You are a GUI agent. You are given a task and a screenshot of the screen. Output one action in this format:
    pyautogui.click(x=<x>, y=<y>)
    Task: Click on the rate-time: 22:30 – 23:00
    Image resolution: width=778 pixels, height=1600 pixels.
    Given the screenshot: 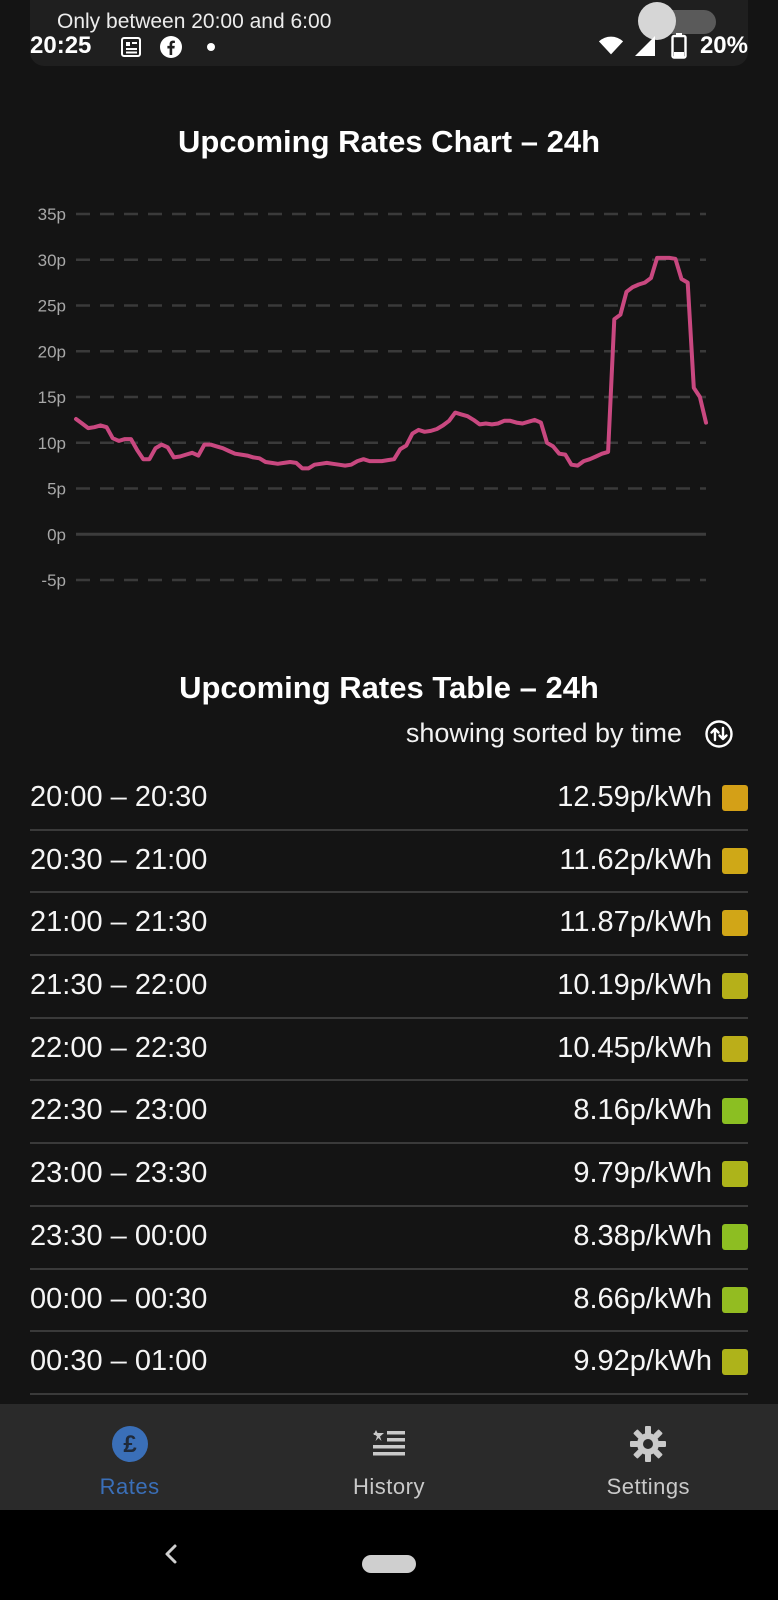 What is the action you would take?
    pyautogui.click(x=119, y=1110)
    